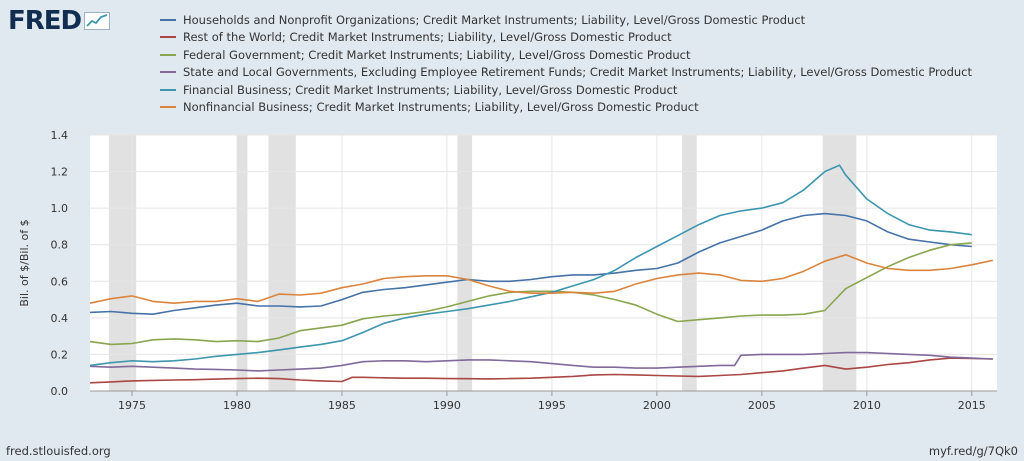 The image size is (1024, 461). I want to click on x-tick-label: 2015, so click(972, 405).